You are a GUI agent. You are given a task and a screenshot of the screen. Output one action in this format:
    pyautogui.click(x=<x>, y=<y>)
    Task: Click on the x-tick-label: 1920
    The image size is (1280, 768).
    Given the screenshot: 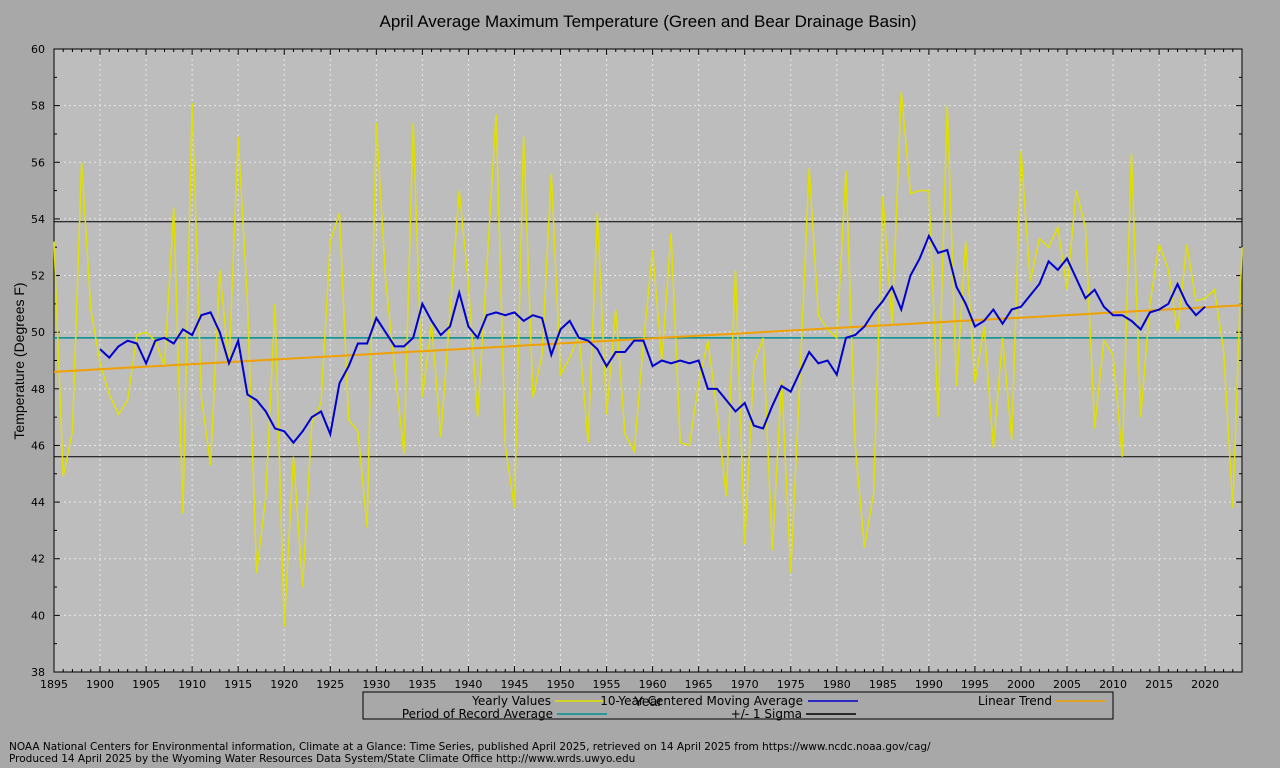 What is the action you would take?
    pyautogui.click(x=284, y=684)
    